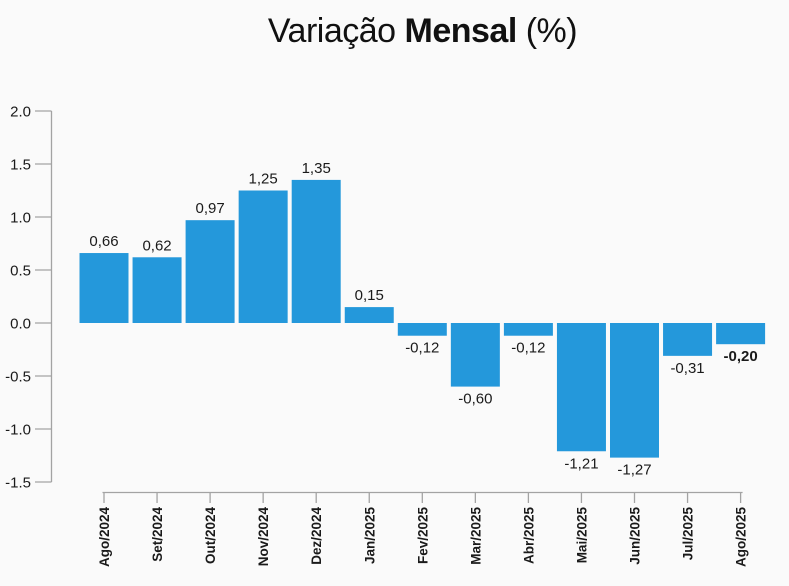 This screenshot has height=586, width=789. I want to click on x-axis-tick-label: Jan/2025, so click(369, 536).